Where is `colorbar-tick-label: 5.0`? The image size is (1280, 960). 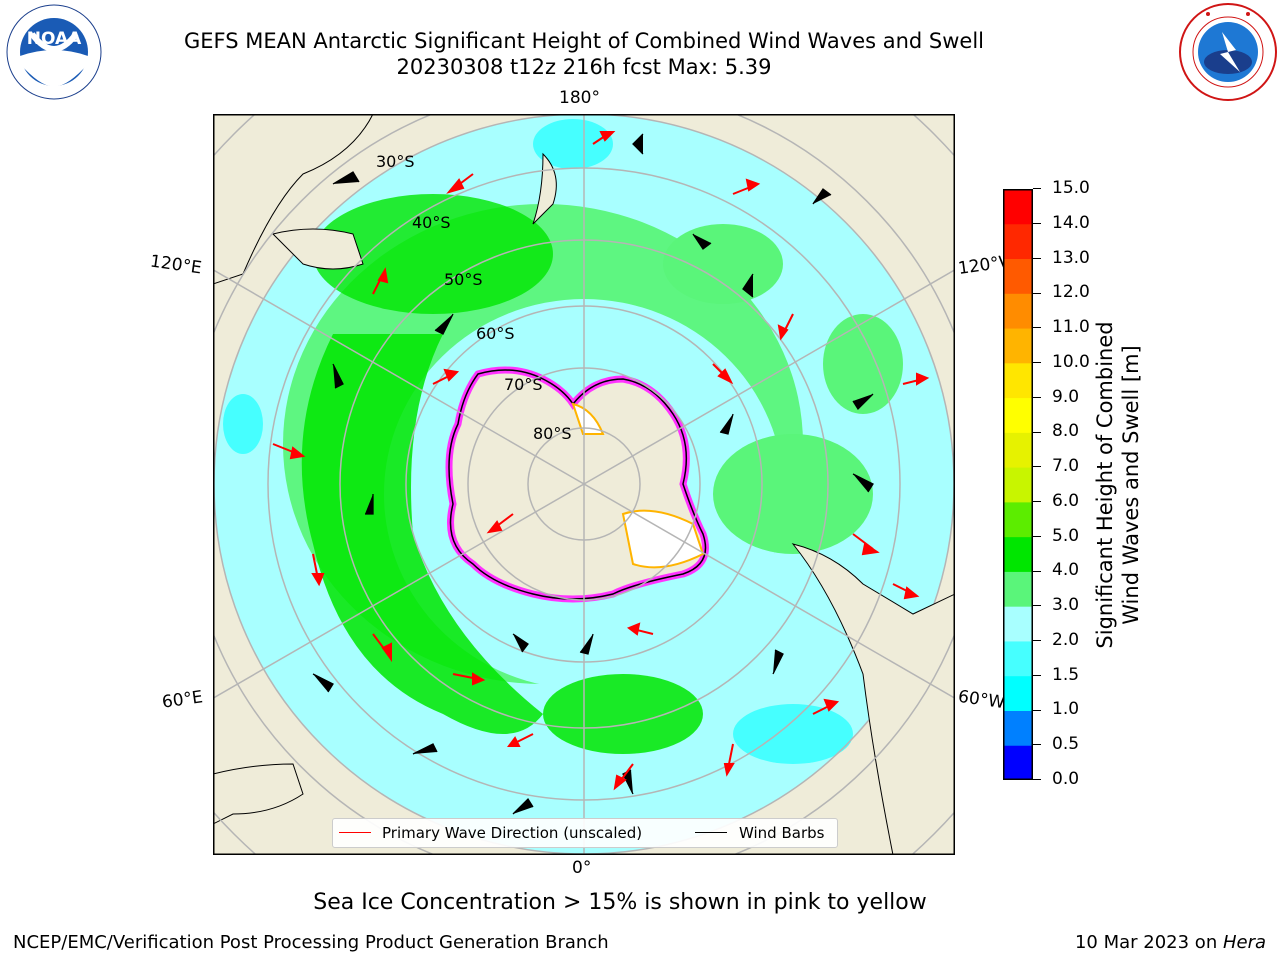 colorbar-tick-label: 5.0 is located at coordinates (1066, 535).